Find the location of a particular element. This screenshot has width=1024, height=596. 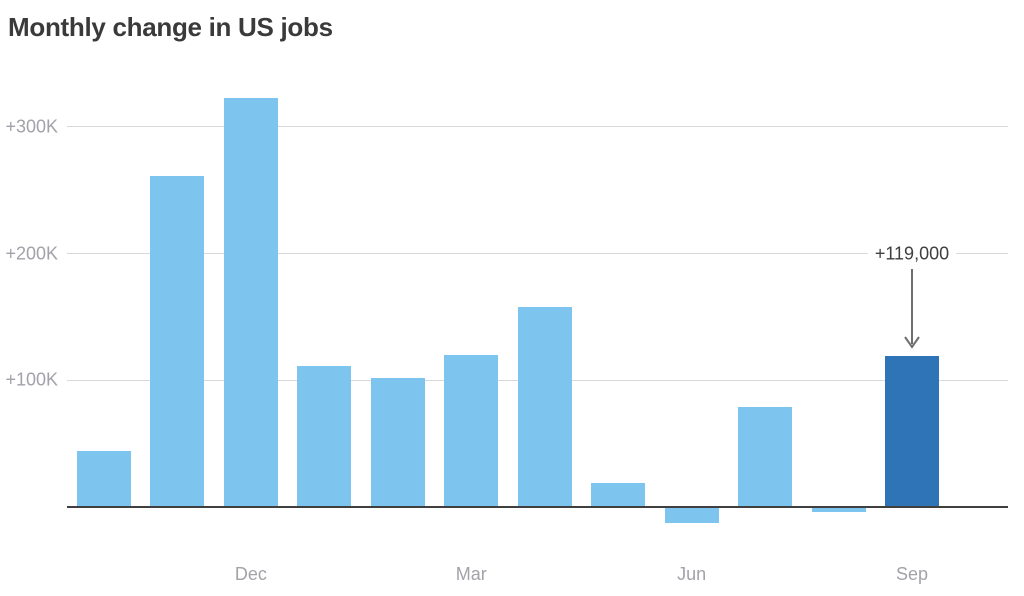

chart-title: Monthly change in US jobs is located at coordinates (170, 27).